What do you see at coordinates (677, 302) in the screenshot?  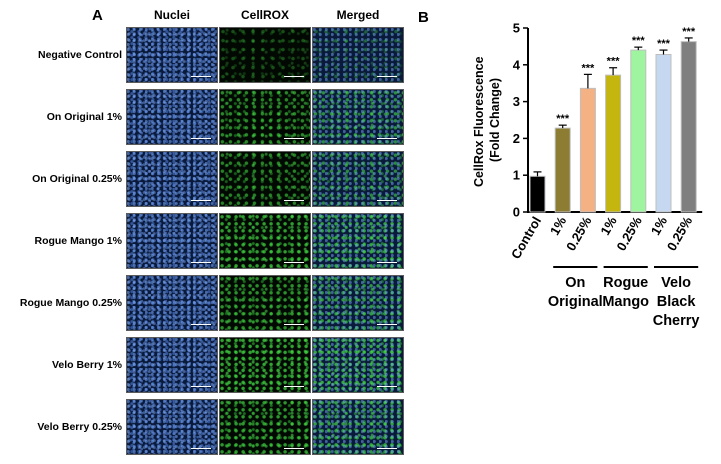 I see `group-label: Black` at bounding box center [677, 302].